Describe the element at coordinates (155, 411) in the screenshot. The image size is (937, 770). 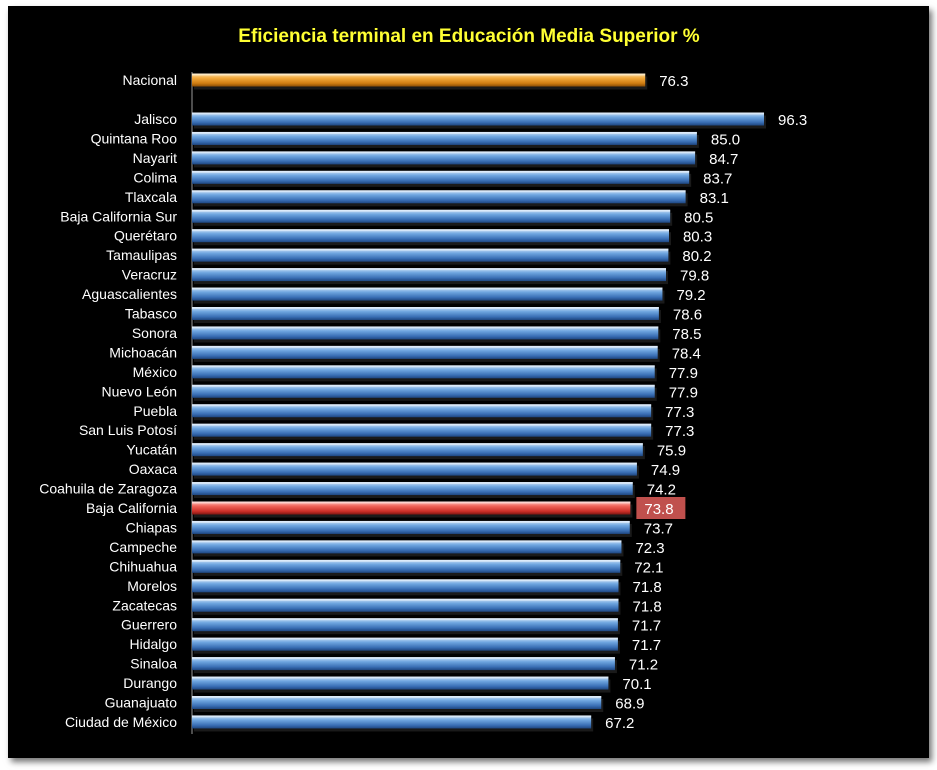
I see `category-label-puebla: Puebla` at that location.